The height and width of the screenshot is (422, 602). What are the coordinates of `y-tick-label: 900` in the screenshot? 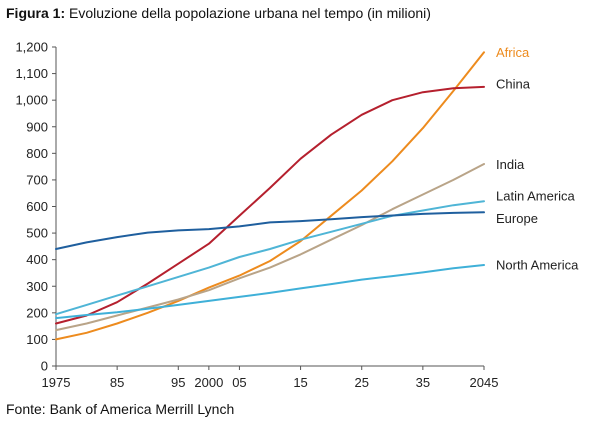 It's located at (37, 126).